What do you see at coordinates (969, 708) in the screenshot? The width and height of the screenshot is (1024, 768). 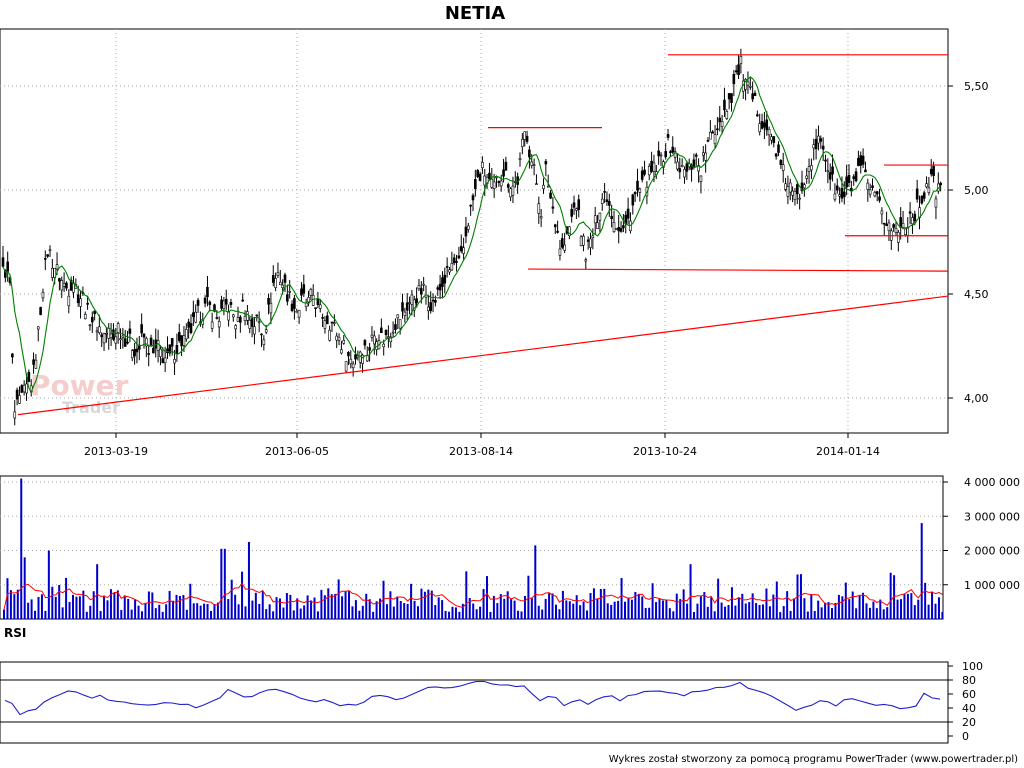 I see `rsi-y-tick-label: 40` at bounding box center [969, 708].